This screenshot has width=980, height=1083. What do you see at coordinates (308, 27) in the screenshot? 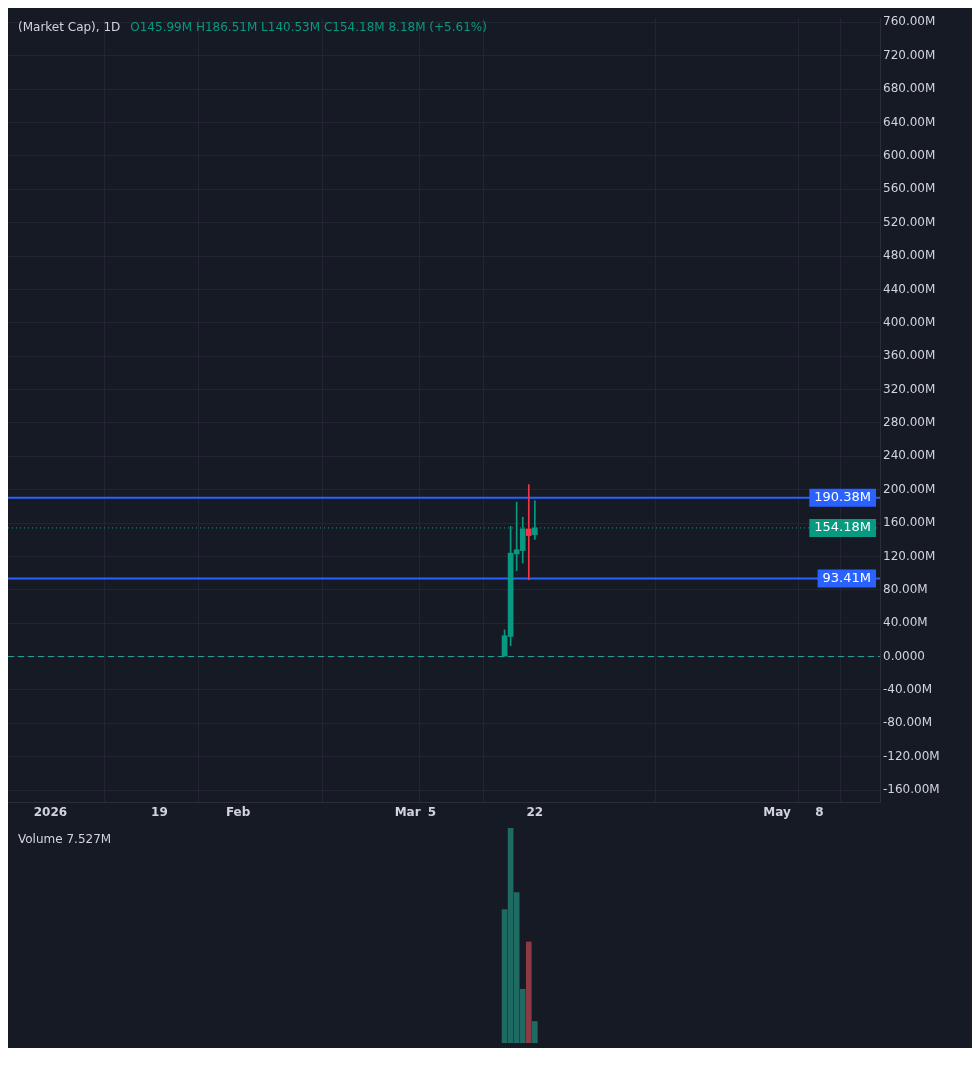
I see `annotation: O145.99M H186.51M L140.53M C154.18M 8.18M (+5.61%)` at bounding box center [308, 27].